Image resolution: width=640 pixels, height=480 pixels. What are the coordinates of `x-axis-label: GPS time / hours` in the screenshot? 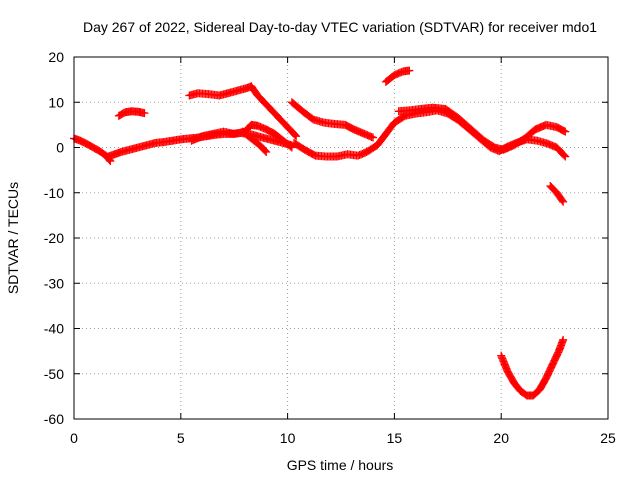 It's located at (340, 465).